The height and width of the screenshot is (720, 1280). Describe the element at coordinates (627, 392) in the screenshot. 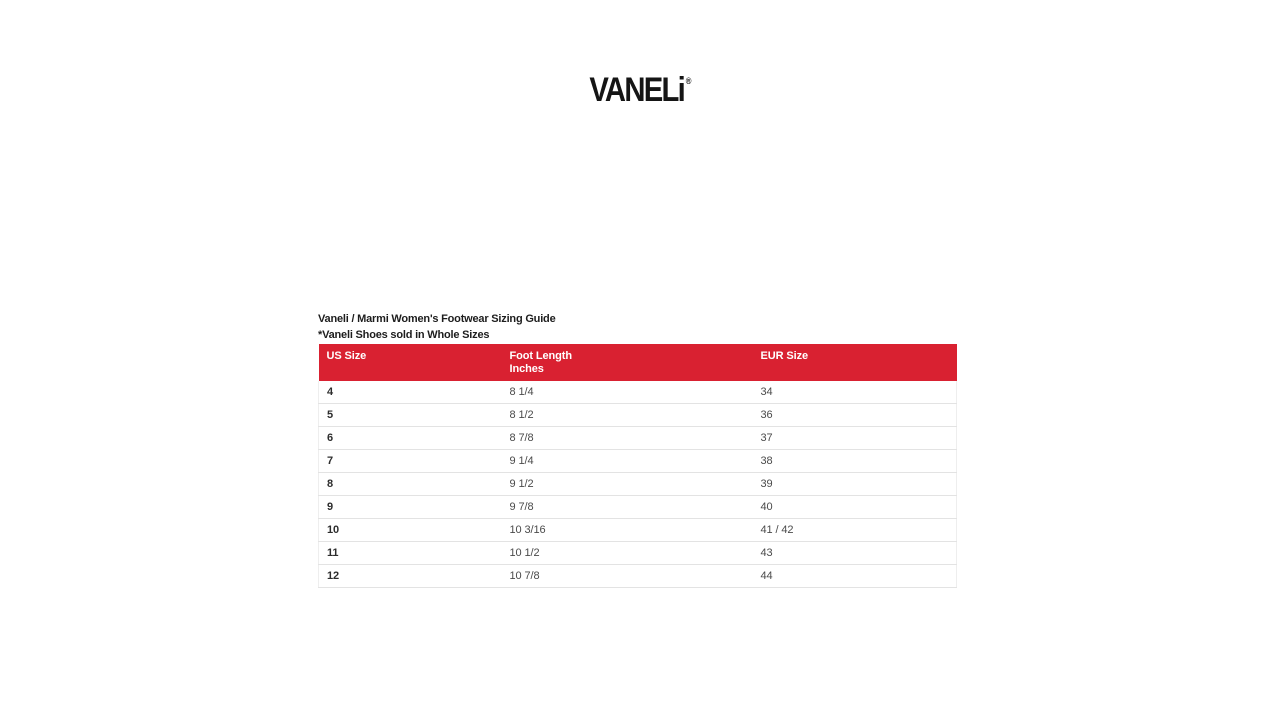

I see `foot-length-cell: 8 1/4` at that location.